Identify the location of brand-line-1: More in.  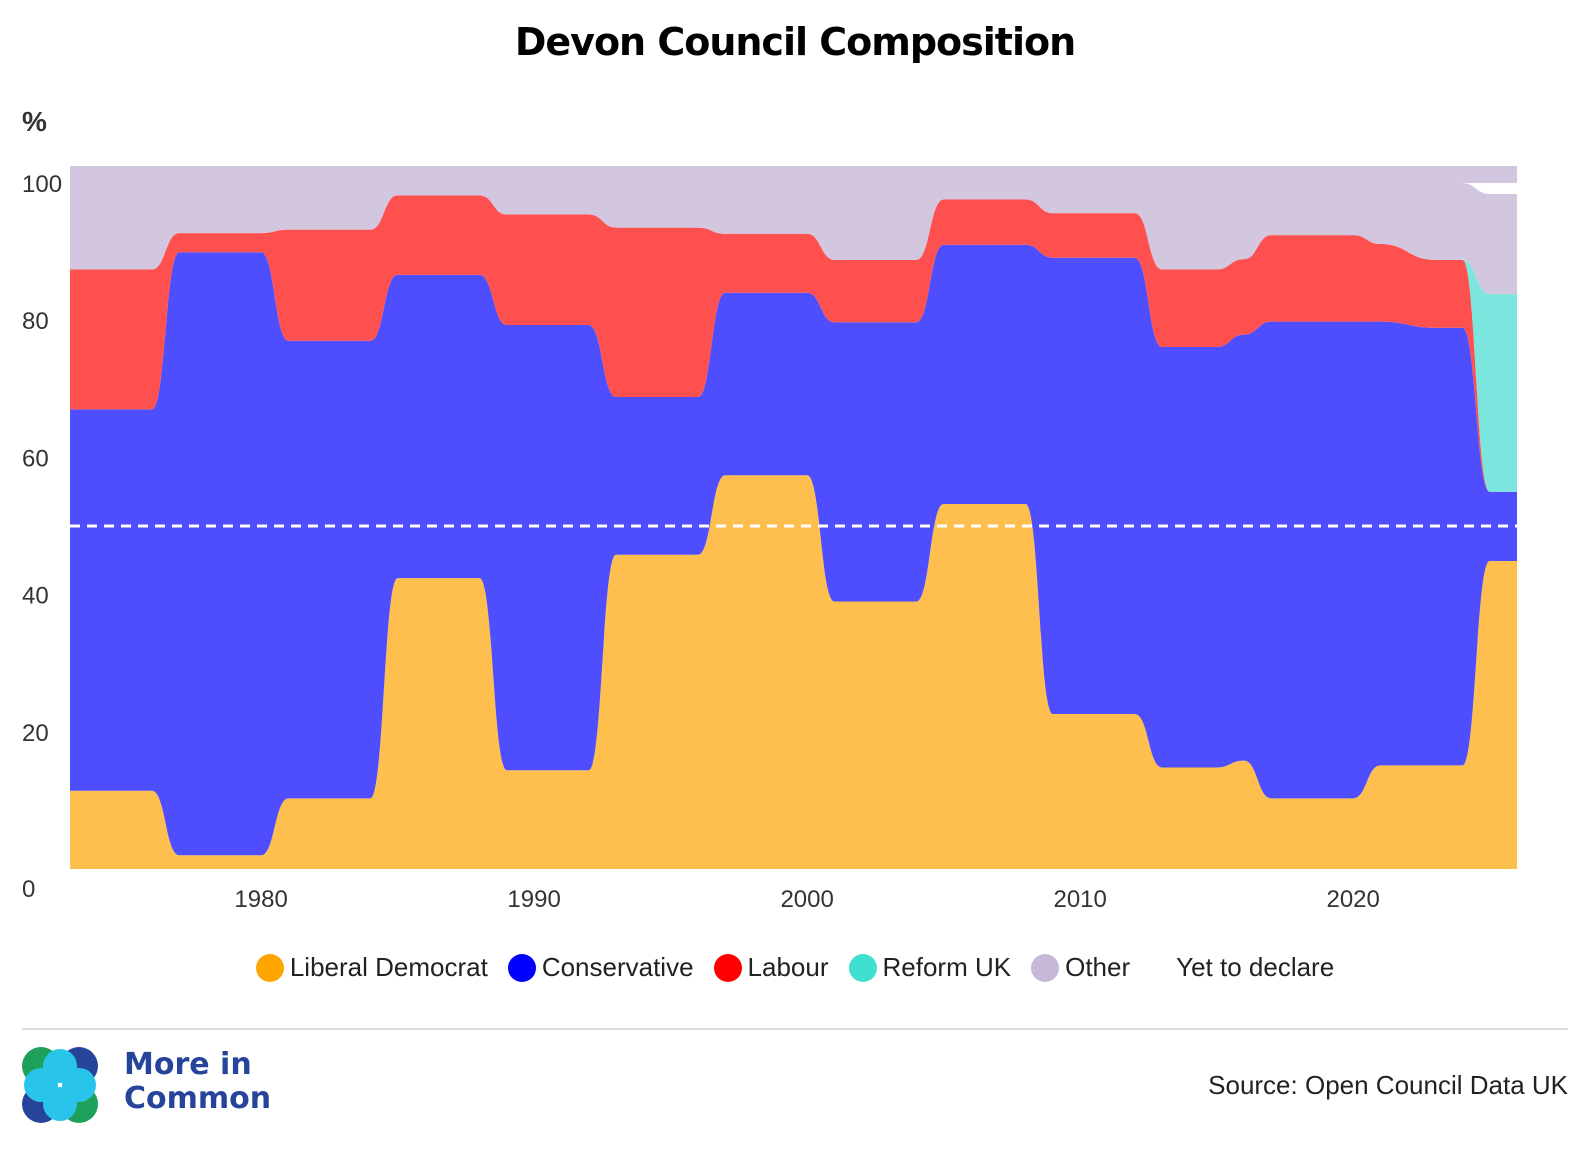
(188, 1064).